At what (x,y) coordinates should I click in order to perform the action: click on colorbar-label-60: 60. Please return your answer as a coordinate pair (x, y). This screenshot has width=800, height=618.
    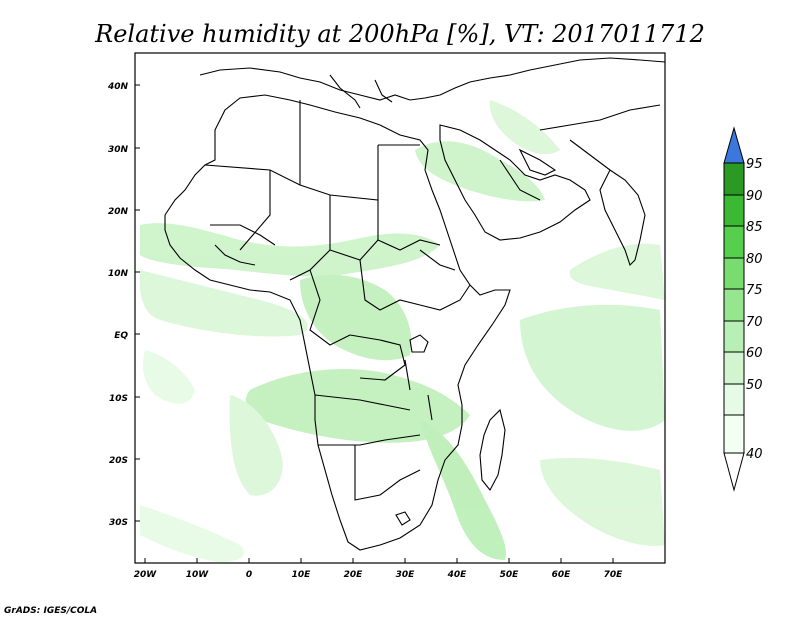
    Looking at the image, I should click on (754, 353).